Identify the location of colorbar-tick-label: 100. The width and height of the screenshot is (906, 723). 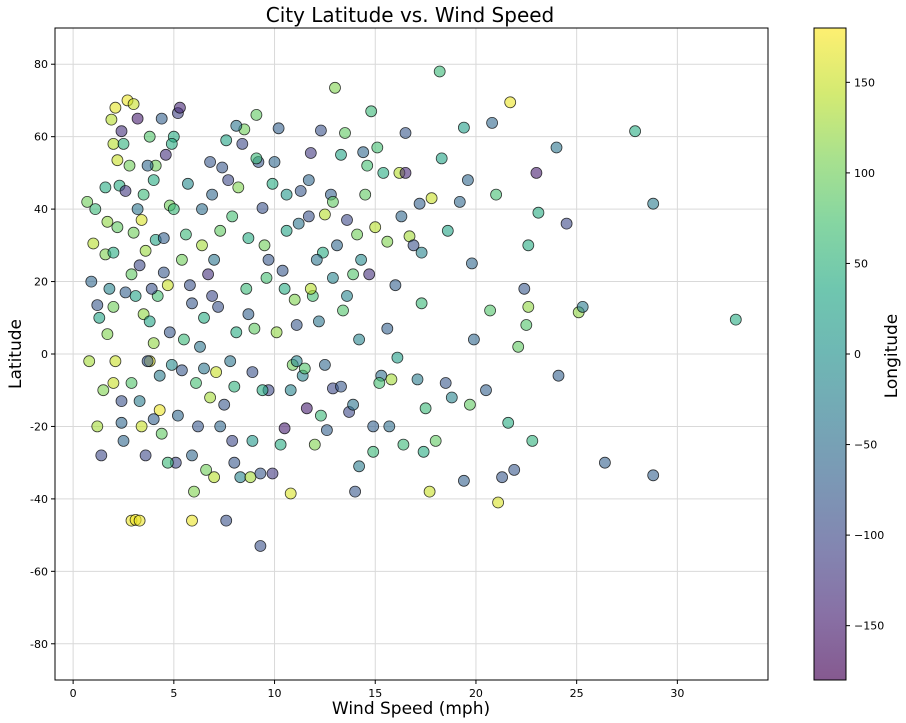
(864, 173).